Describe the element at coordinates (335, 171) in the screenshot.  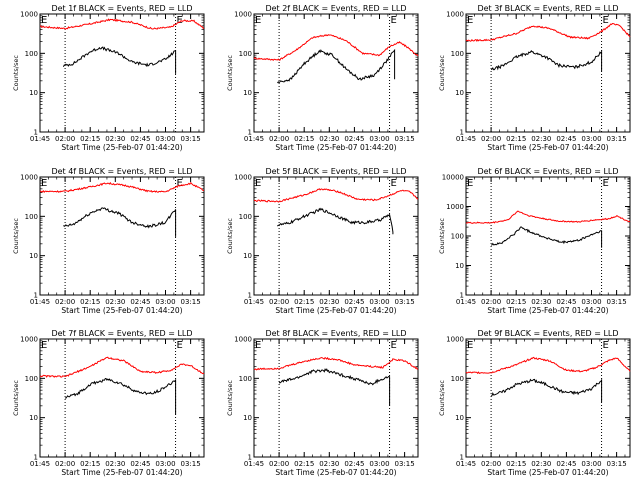
I see `panel-title: Det 5f BLACK = Events, RED = LLD` at that location.